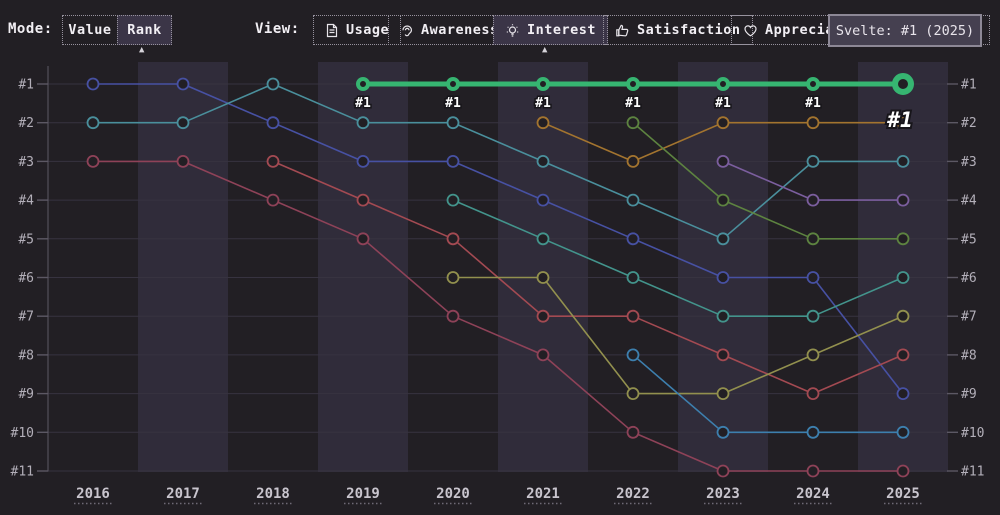 Image resolution: width=1000 pixels, height=515 pixels. Describe the element at coordinates (543, 123) in the screenshot. I see `series-point-series-orange-2021` at that location.